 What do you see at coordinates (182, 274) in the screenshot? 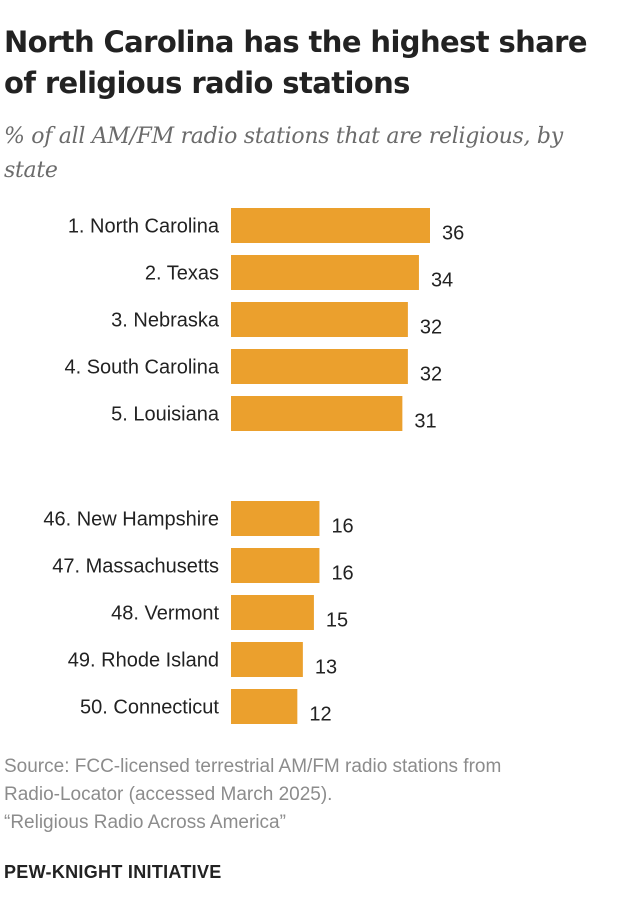
I see `category-label: 2. Texas` at bounding box center [182, 274].